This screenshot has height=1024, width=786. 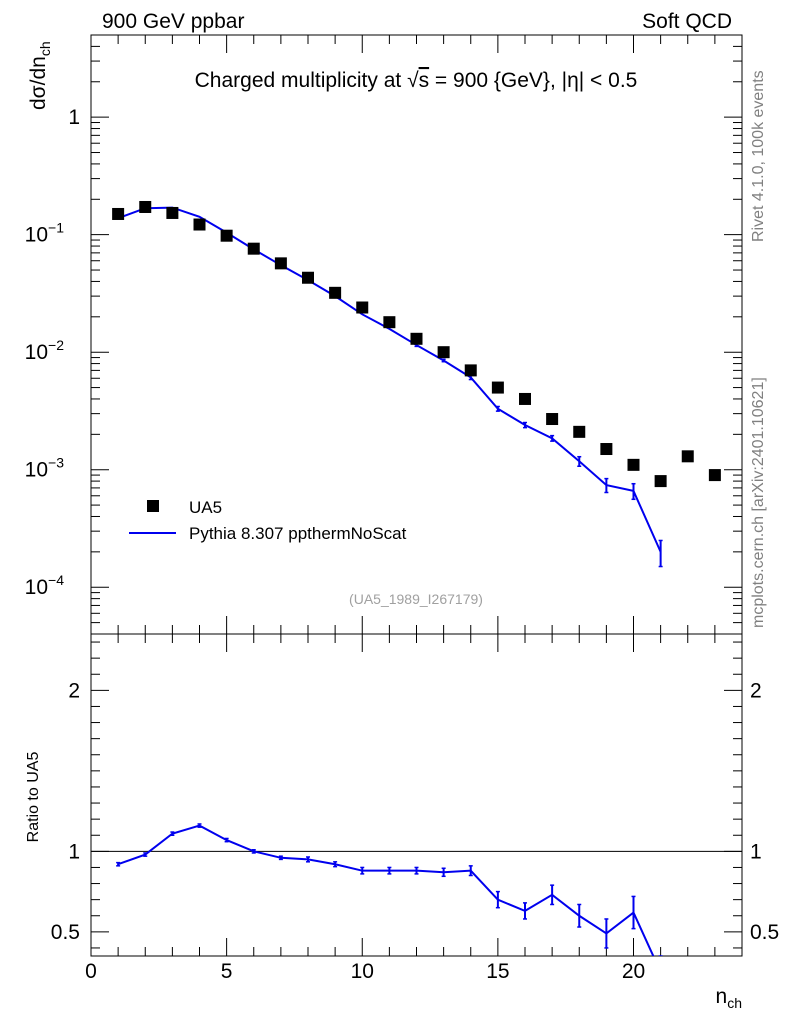 What do you see at coordinates (45, 468) in the screenshot?
I see `main-y-tick-label: 10⁻³` at bounding box center [45, 468].